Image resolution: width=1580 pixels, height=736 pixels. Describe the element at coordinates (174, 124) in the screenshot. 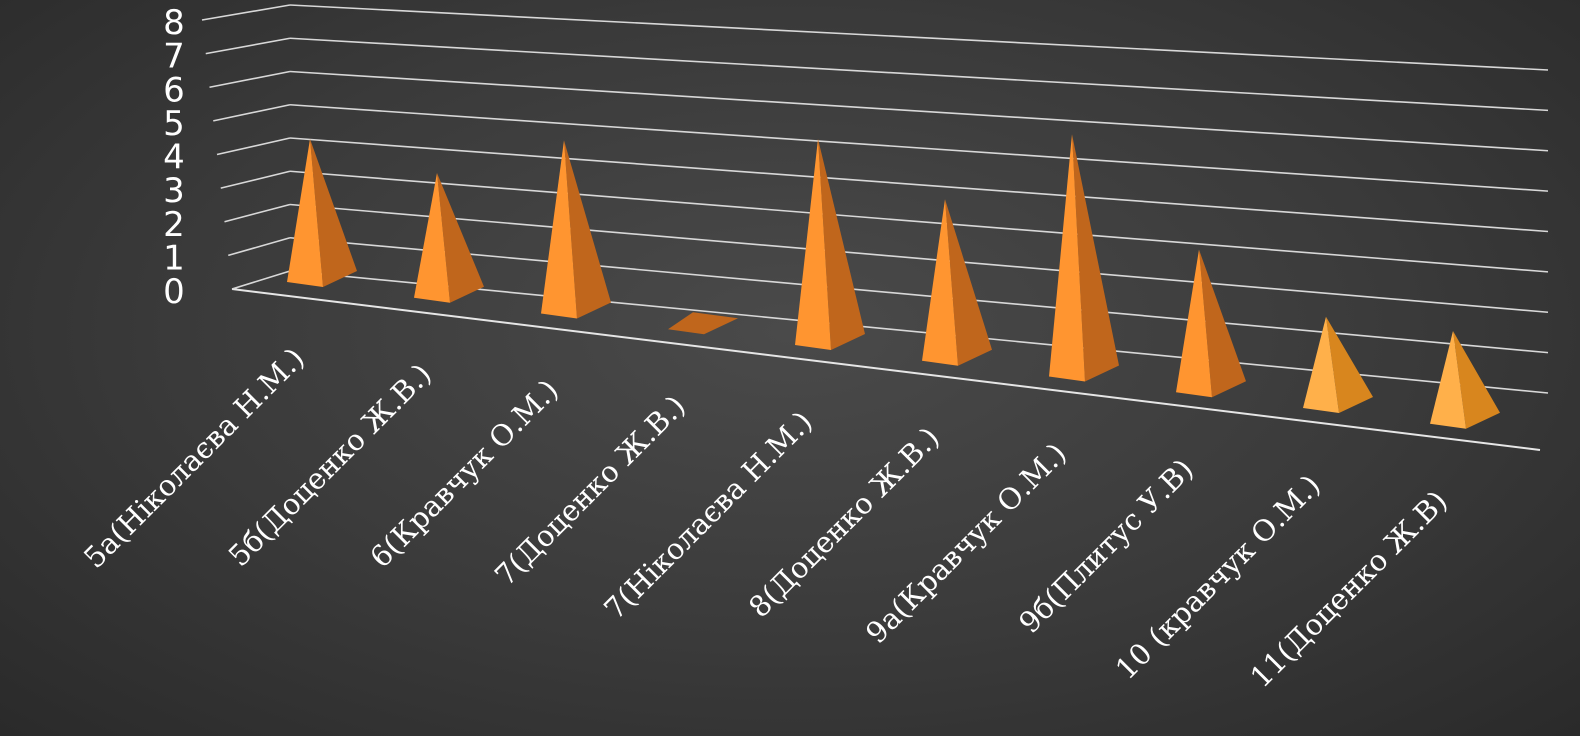

I see `y-tick-label: 5` at that location.